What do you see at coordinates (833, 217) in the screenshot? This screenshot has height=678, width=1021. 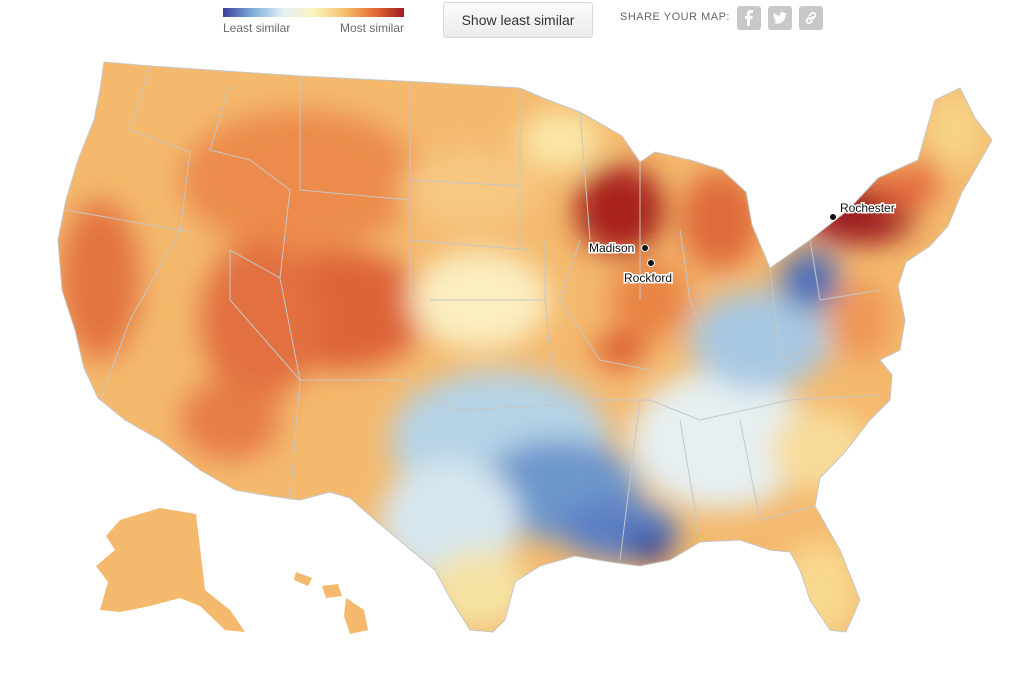 I see `rochester-marker` at bounding box center [833, 217].